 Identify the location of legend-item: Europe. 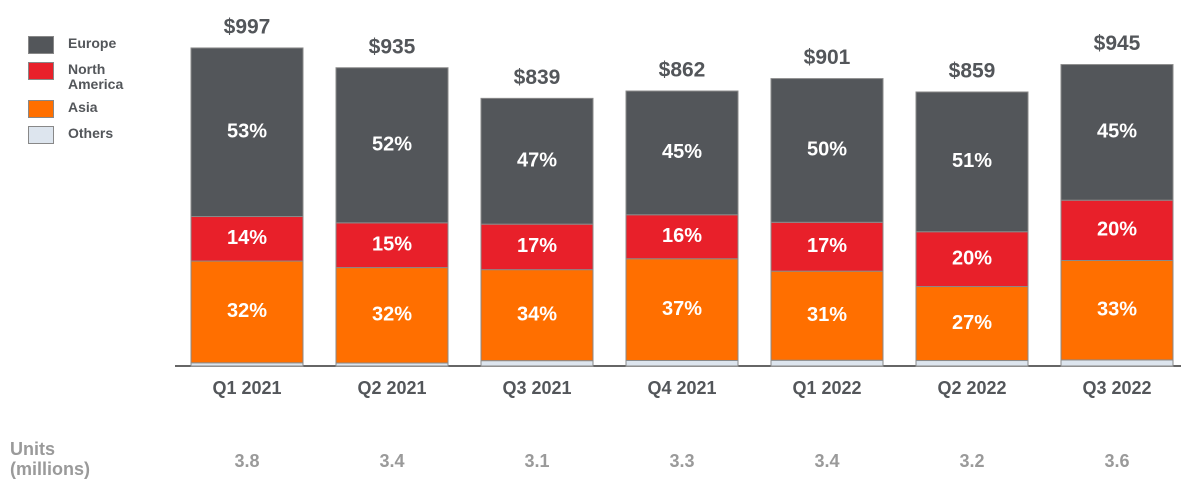
(83, 45).